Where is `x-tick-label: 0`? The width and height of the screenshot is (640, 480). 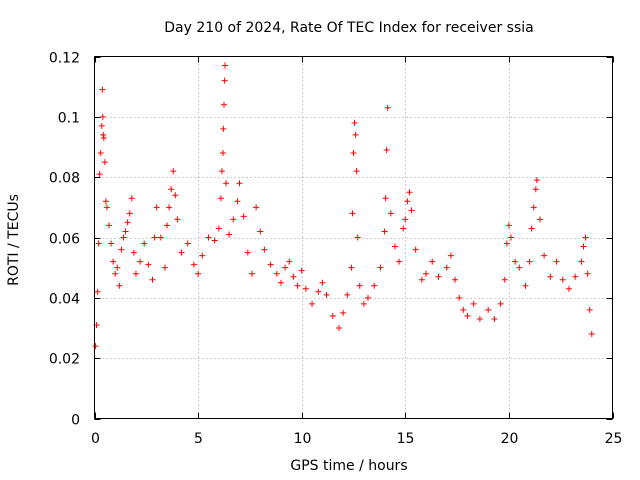 x-tick-label: 0 is located at coordinates (95, 439).